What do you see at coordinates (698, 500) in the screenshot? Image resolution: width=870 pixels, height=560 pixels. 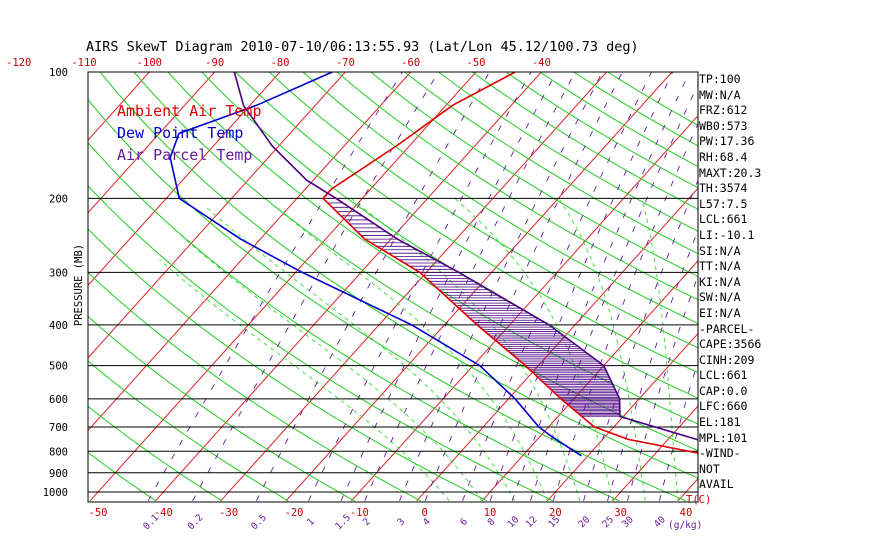 I see `temp-unit-label: T(C)` at bounding box center [698, 500].